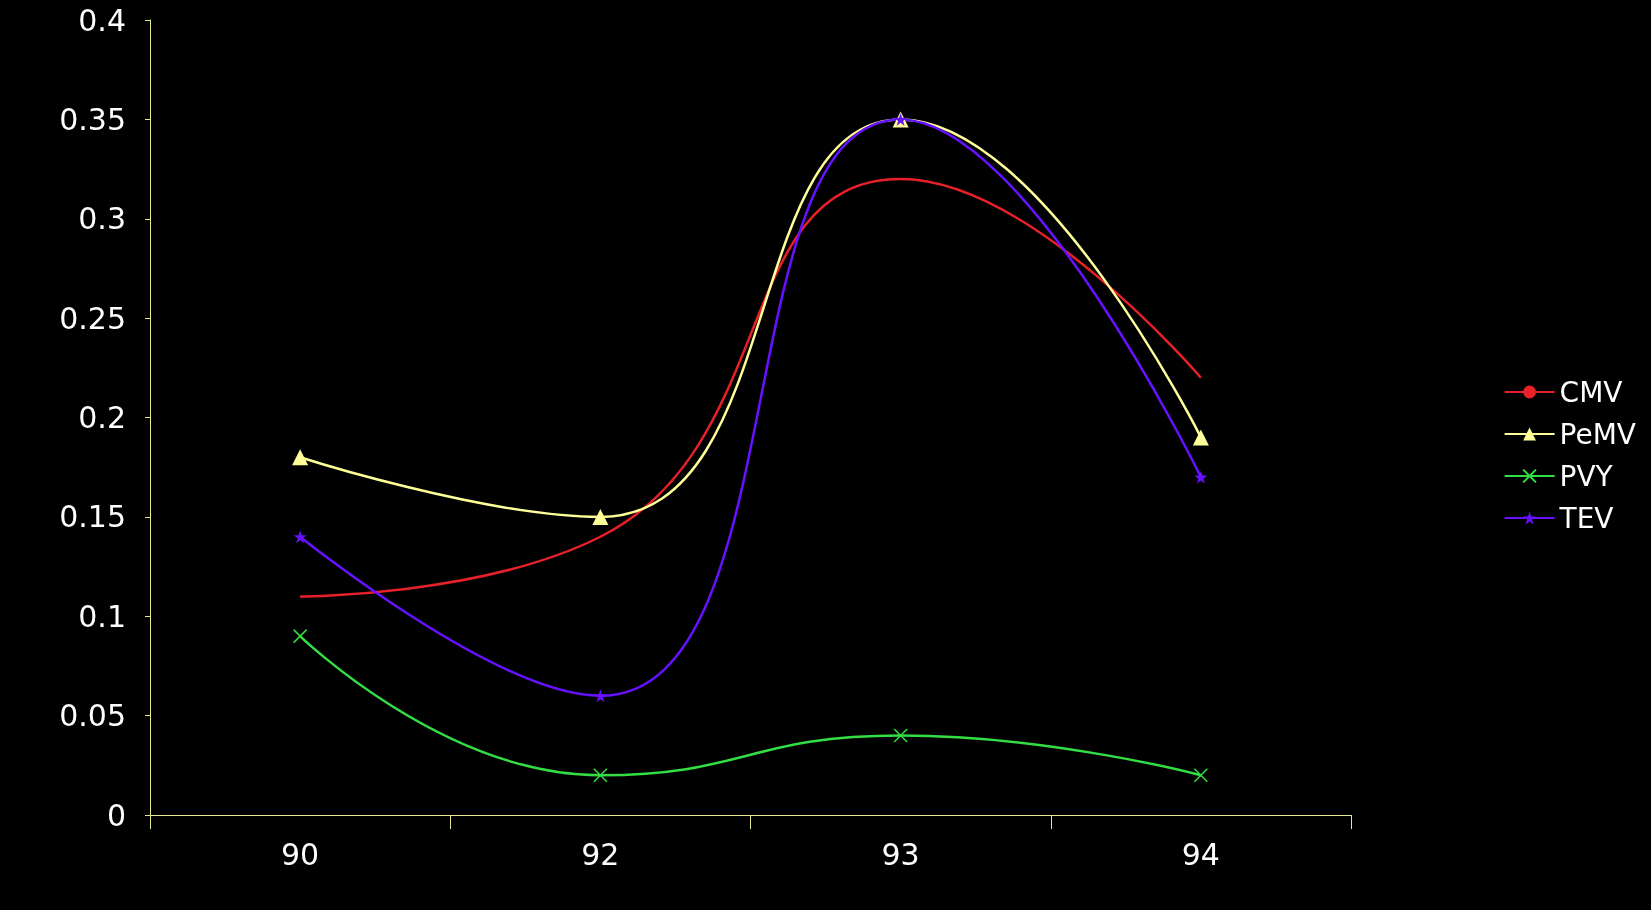 The height and width of the screenshot is (910, 1651). Describe the element at coordinates (1586, 476) in the screenshot. I see `legend-label: PVY` at that location.